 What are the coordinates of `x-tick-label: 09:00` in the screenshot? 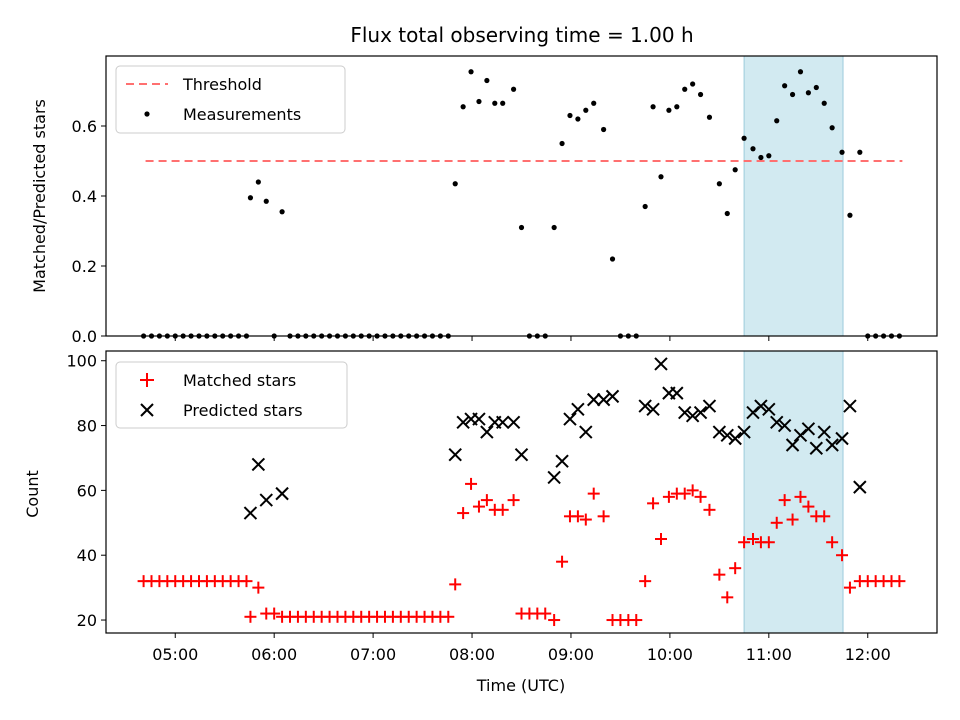 It's located at (571, 654).